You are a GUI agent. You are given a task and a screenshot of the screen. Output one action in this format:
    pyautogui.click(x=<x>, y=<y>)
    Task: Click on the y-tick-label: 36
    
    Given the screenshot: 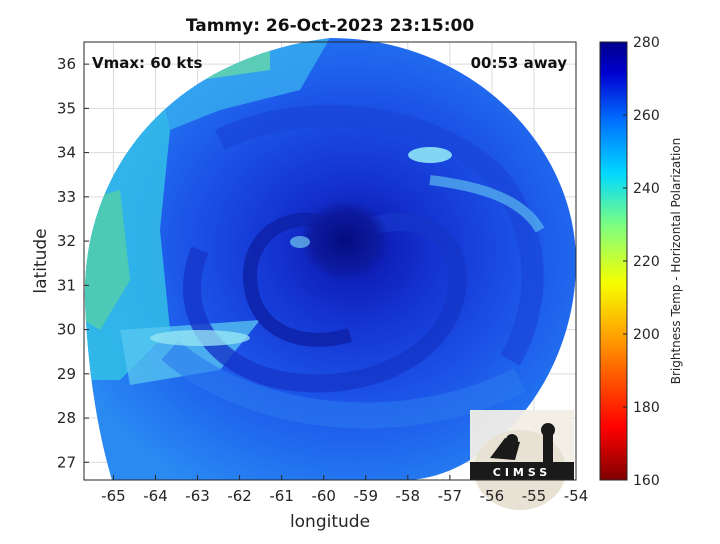 What is the action you would take?
    pyautogui.click(x=66, y=64)
    